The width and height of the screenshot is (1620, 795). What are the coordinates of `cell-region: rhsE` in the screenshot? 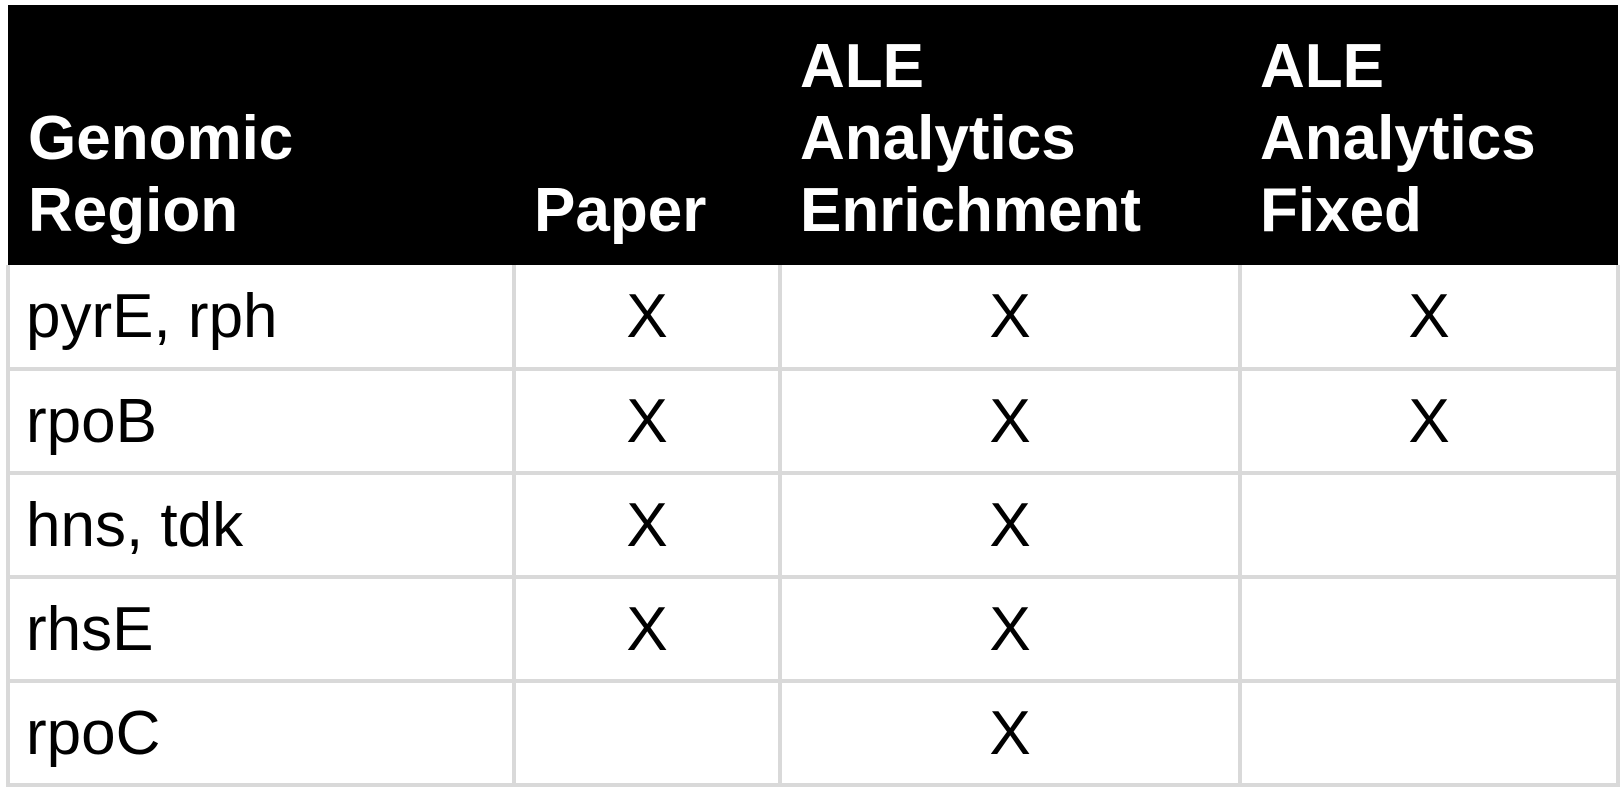 It's located at (261, 629).